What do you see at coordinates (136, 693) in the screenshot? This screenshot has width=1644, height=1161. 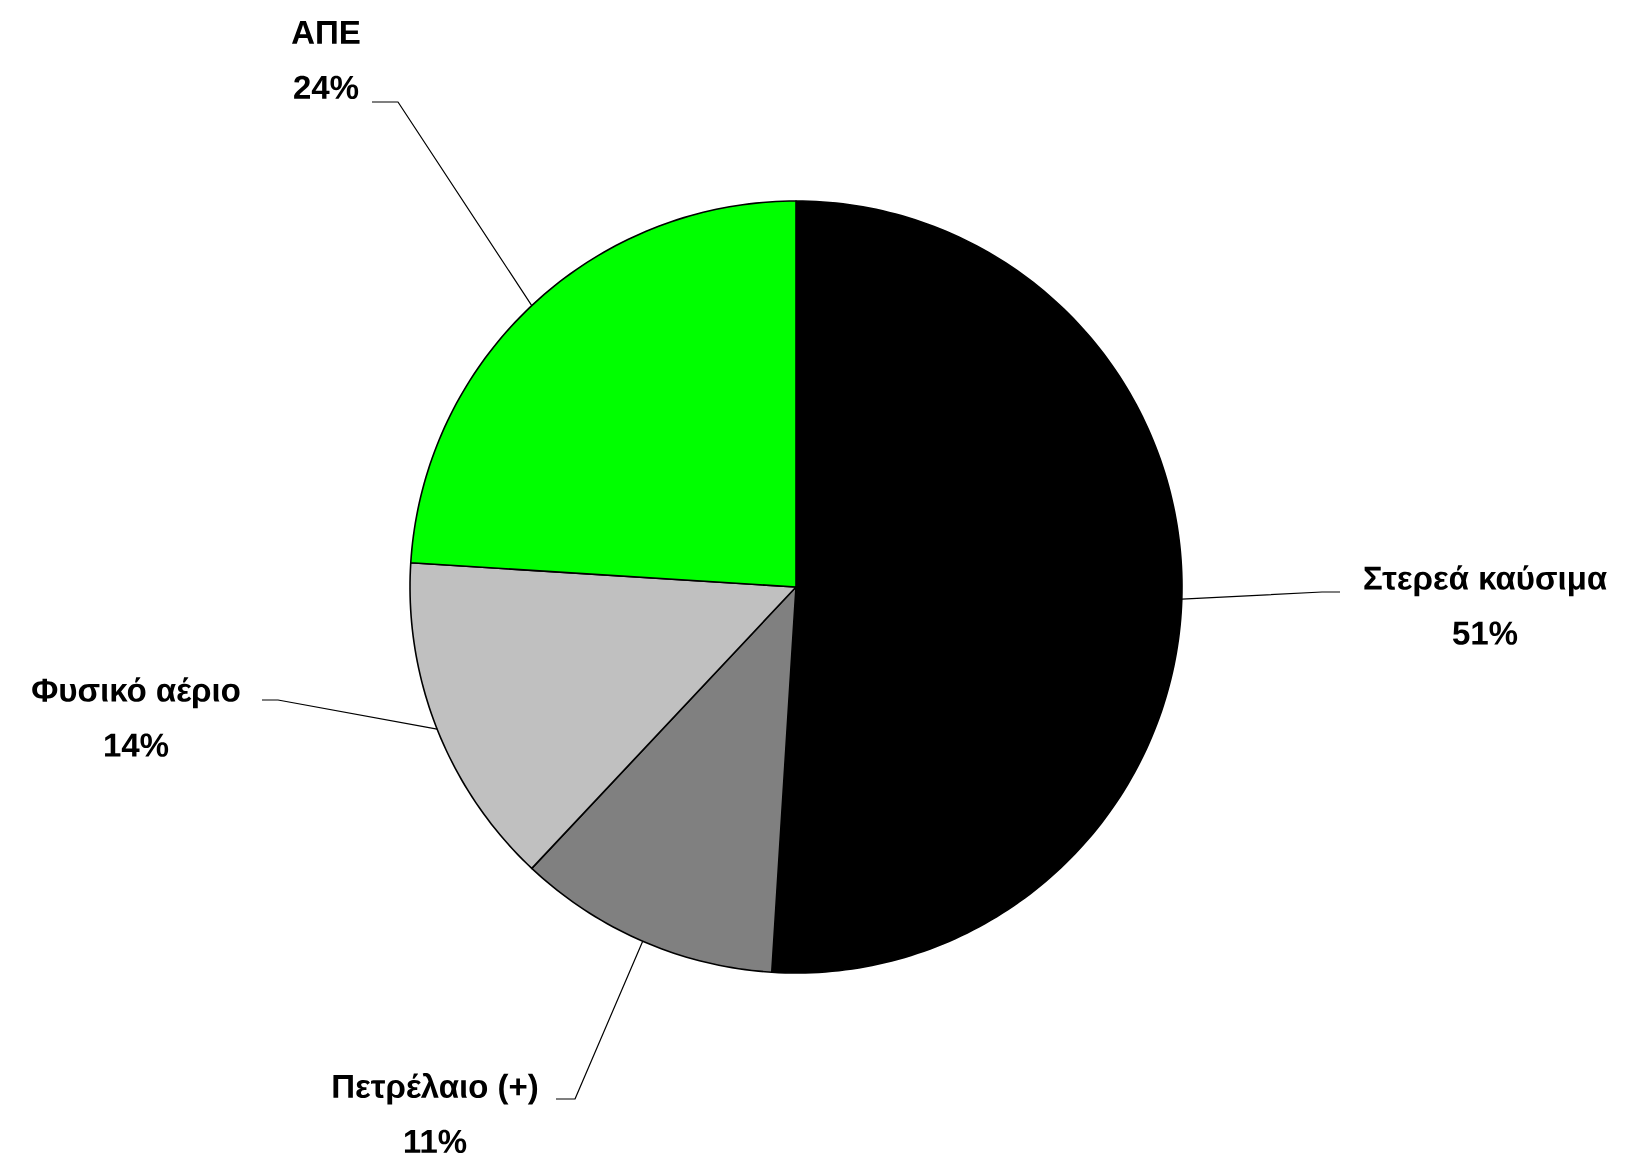 I see `slice-label: Φυσικό αέριο` at bounding box center [136, 693].